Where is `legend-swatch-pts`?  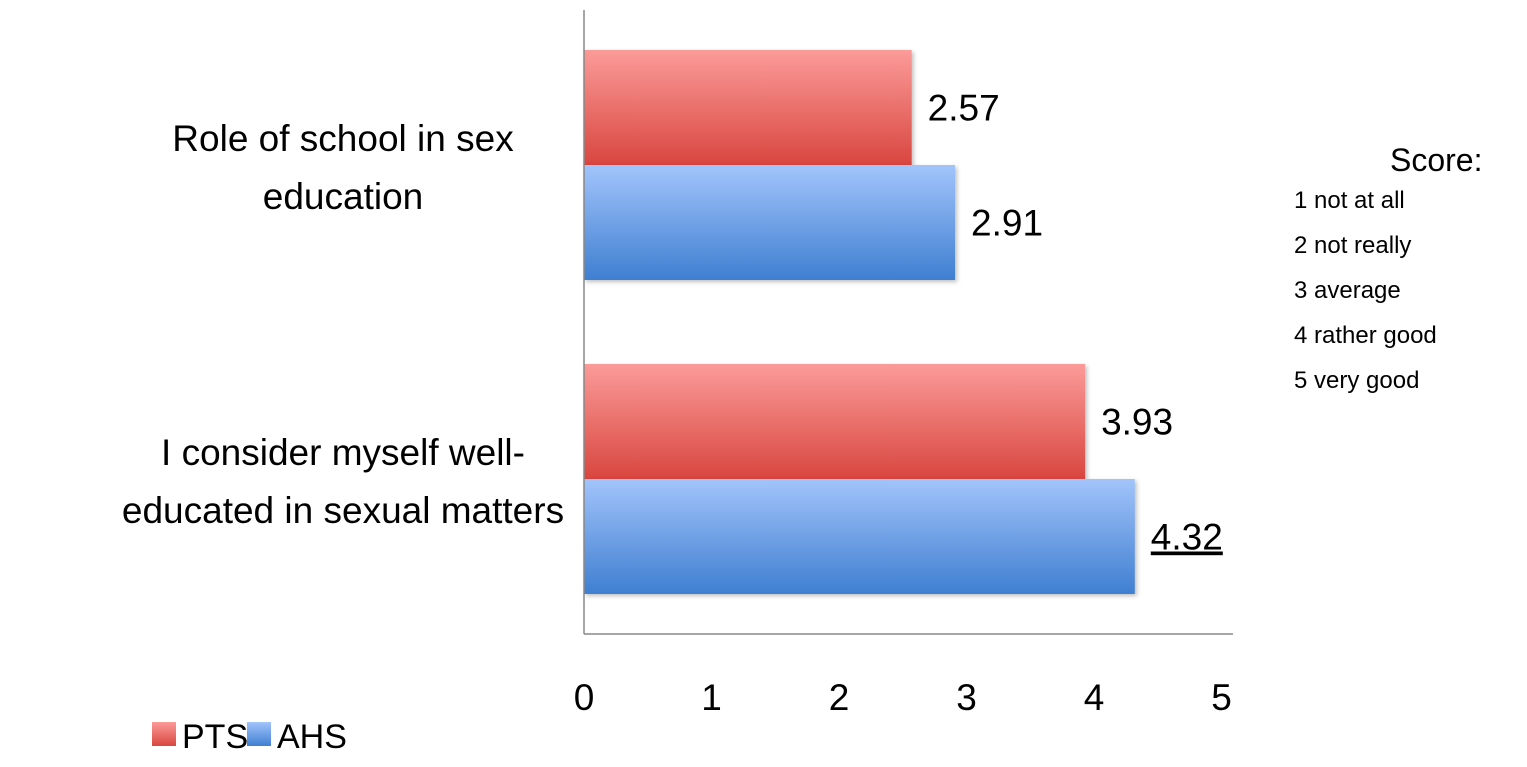
legend-swatch-pts is located at coordinates (164, 734).